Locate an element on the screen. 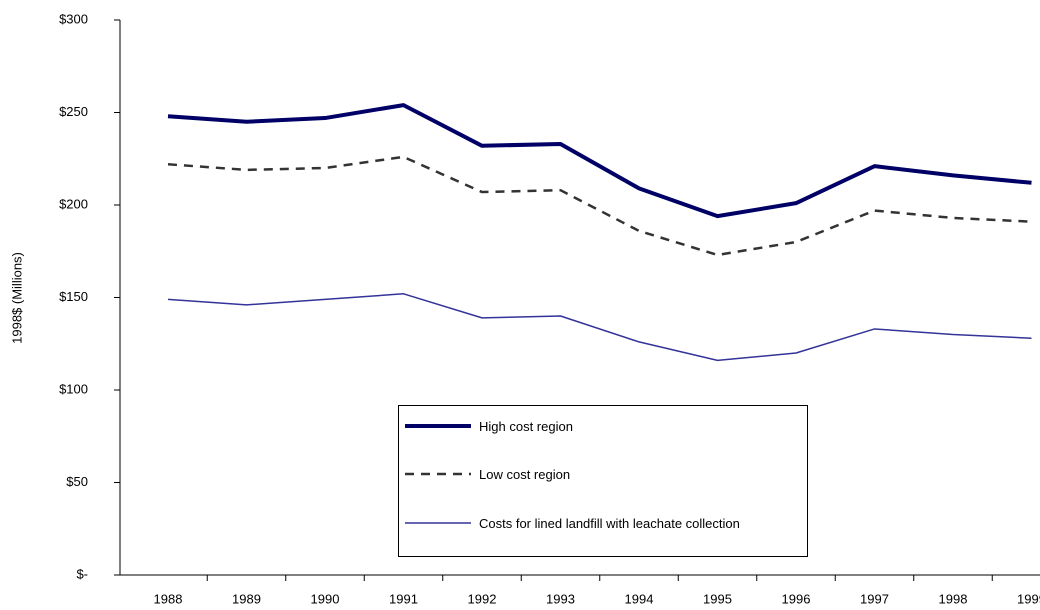 This screenshot has width=1040, height=610. x-tick-label: 1998 is located at coordinates (953, 598).